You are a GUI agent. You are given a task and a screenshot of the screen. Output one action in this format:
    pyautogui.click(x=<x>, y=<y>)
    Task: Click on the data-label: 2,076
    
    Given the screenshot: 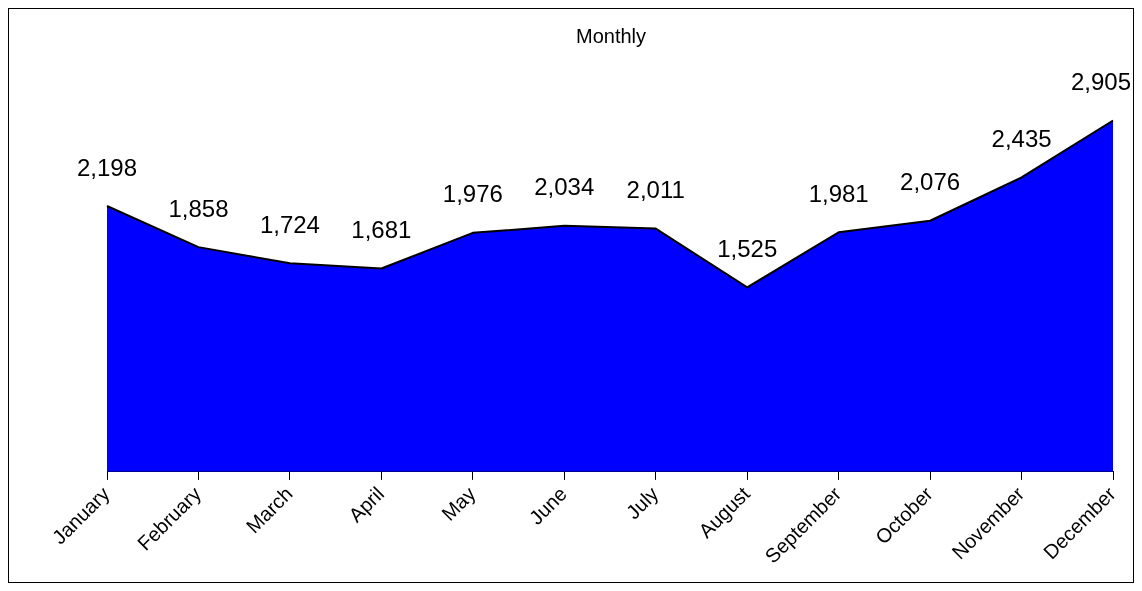 What is the action you would take?
    pyautogui.click(x=930, y=182)
    